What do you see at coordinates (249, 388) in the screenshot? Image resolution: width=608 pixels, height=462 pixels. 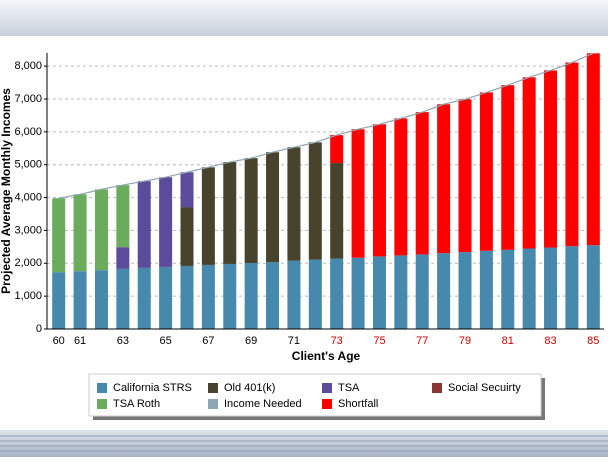 I see `legend-label: Old 401(k)` at bounding box center [249, 388].